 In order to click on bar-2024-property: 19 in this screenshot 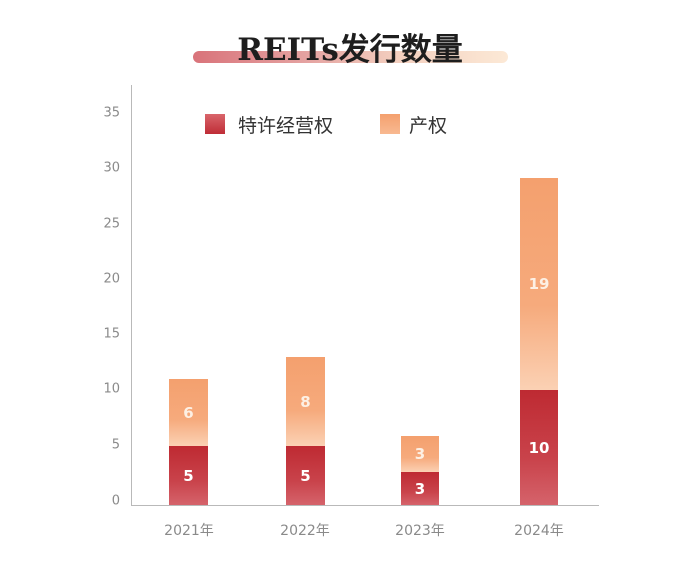, I will do `click(539, 284)`.